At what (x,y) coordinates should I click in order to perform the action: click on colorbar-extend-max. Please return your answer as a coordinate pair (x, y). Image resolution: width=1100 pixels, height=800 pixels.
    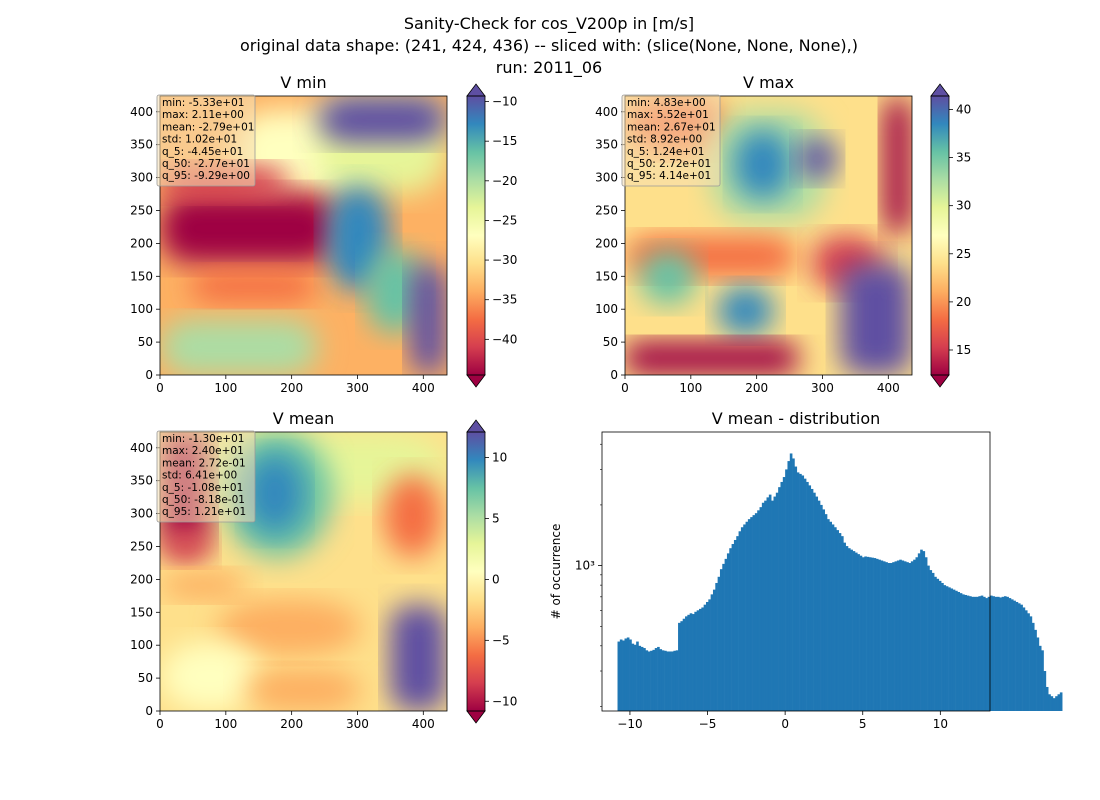
    Looking at the image, I should click on (476, 426).